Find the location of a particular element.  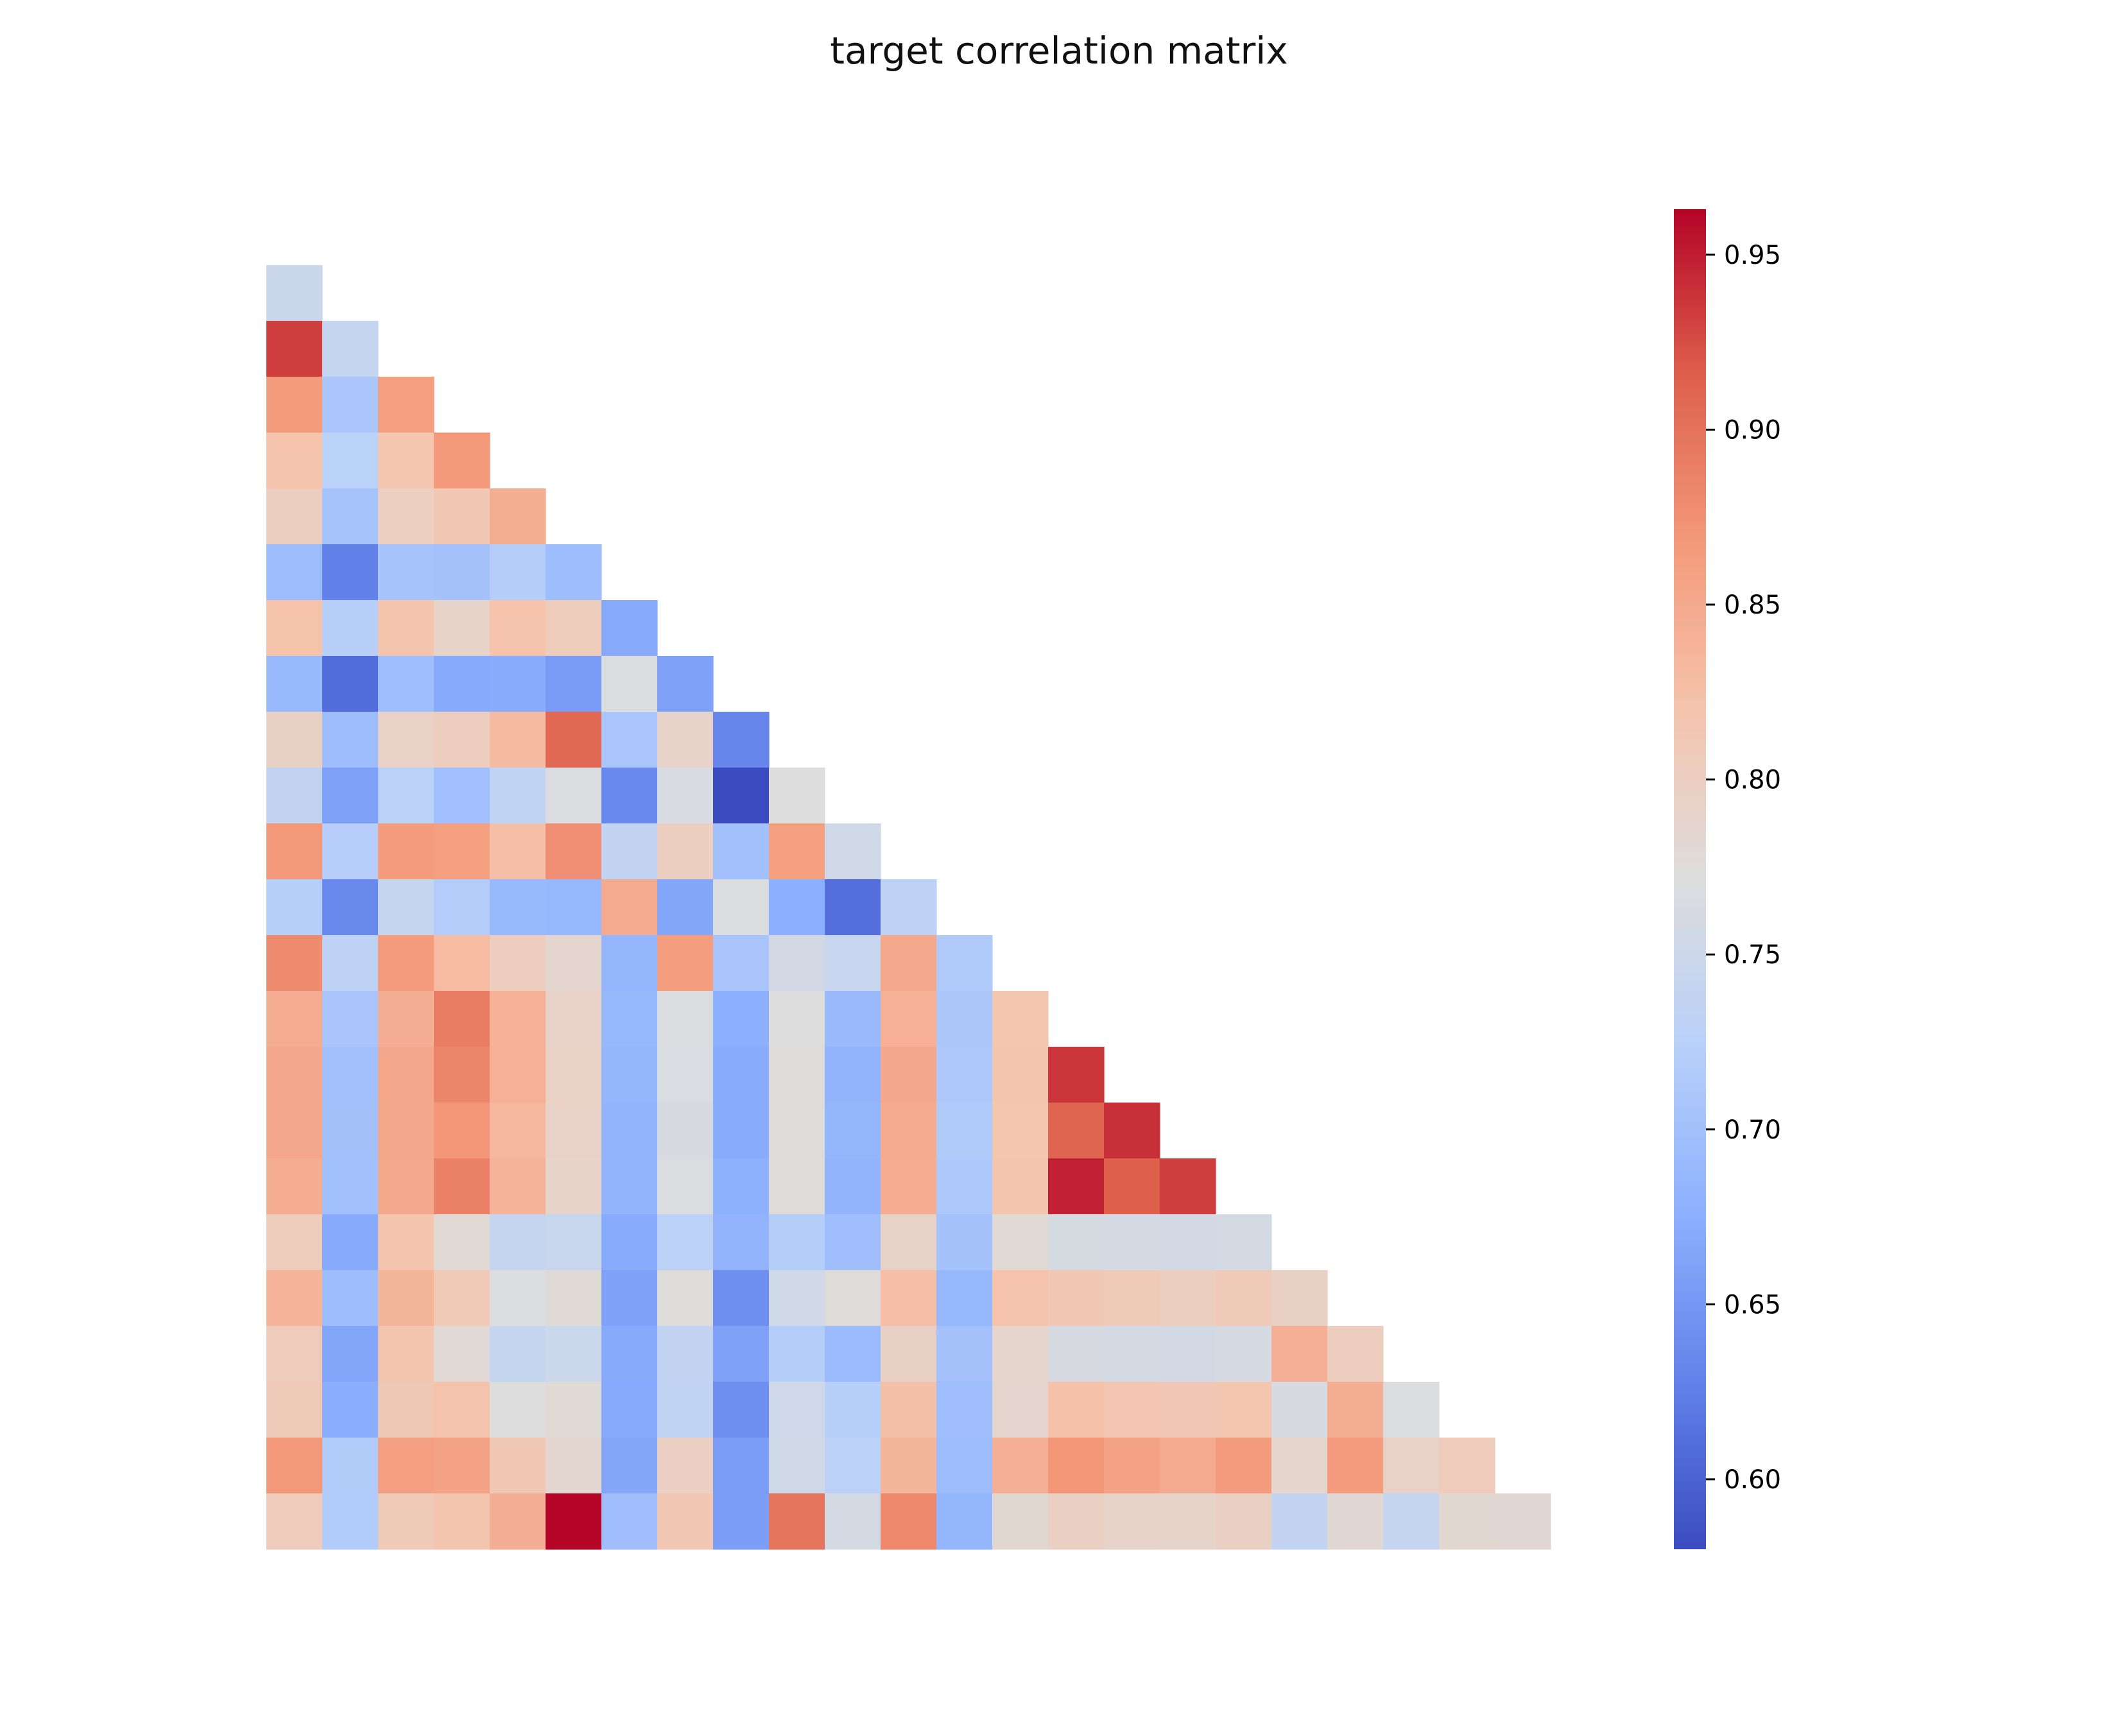

heatmap-cell-r14-c9 is located at coordinates (797, 1019).